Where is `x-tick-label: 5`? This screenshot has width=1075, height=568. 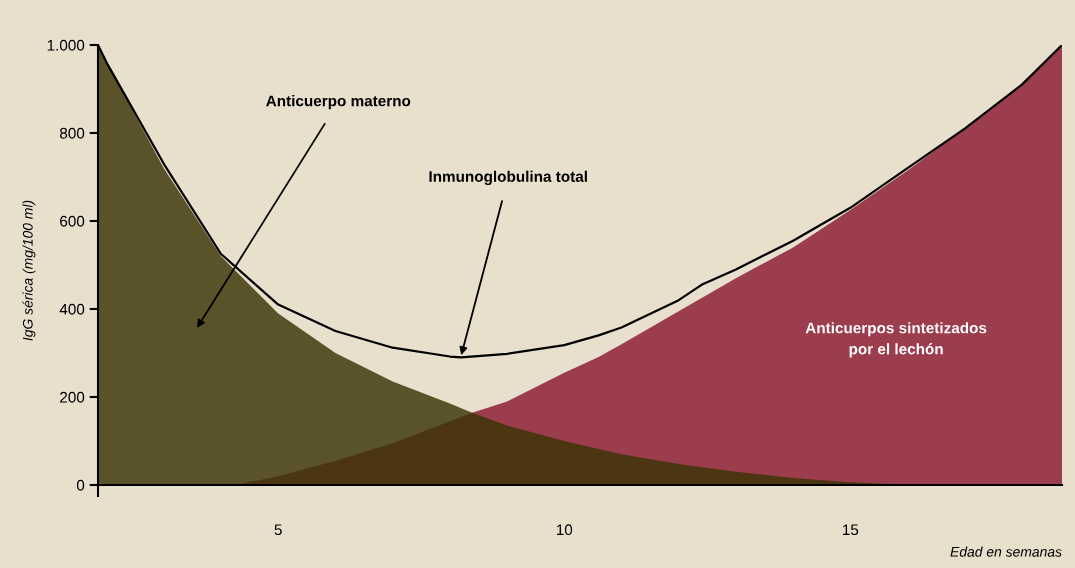
x-tick-label: 5 is located at coordinates (278, 530).